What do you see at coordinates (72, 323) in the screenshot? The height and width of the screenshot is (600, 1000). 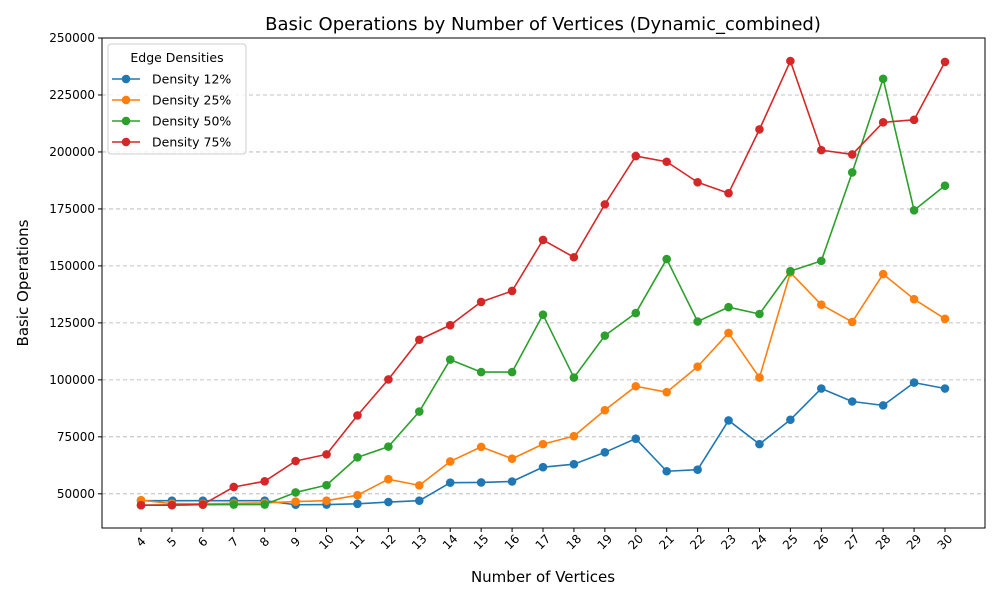 I see `y-tick-label: 125000` at bounding box center [72, 323].